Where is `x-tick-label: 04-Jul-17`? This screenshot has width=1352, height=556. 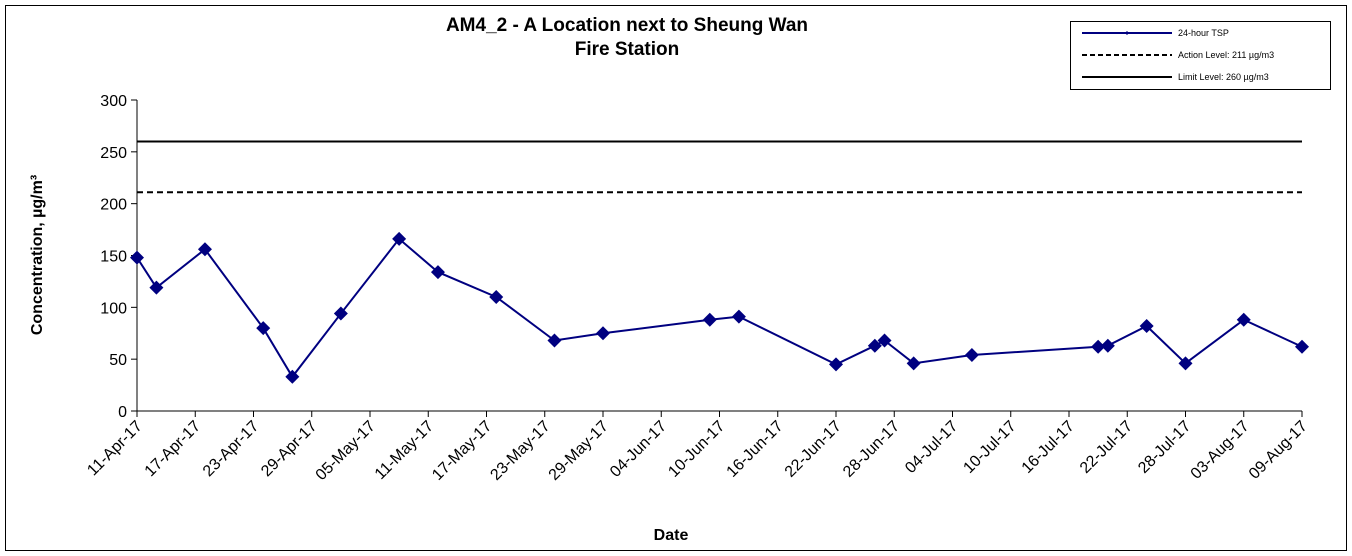
x-tick-label: 04-Jul-17 is located at coordinates (931, 447).